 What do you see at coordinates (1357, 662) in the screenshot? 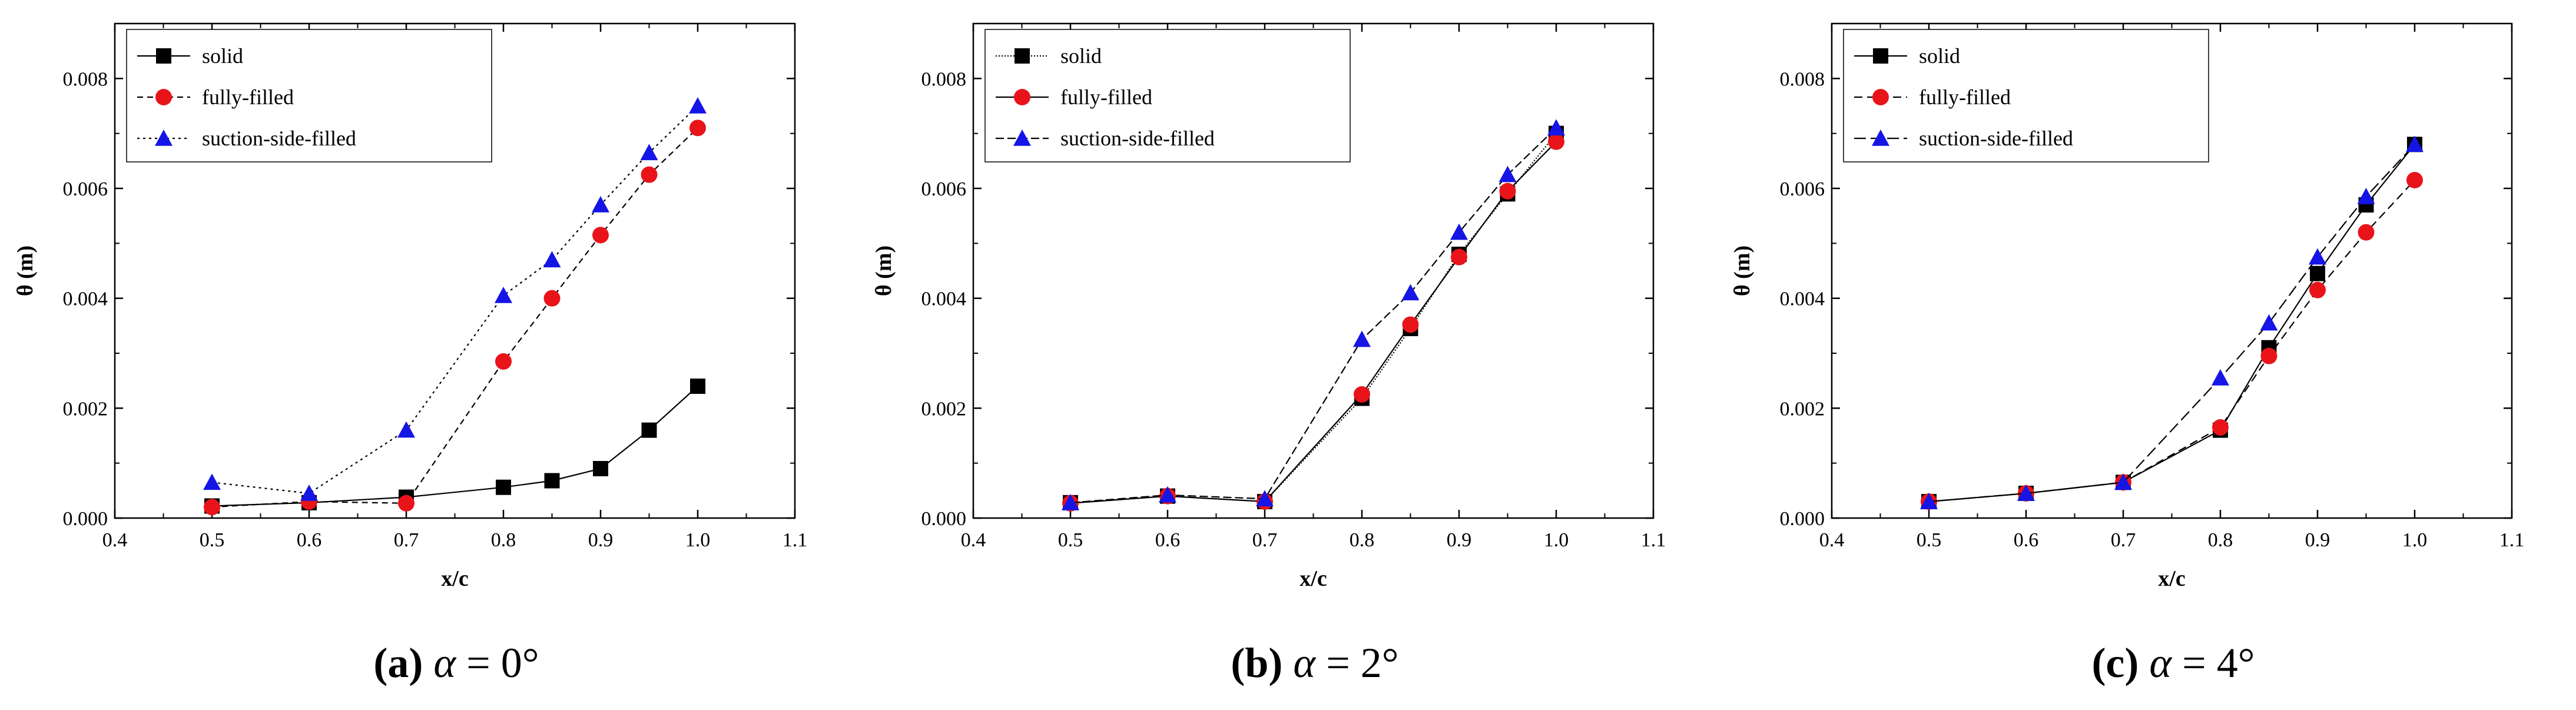
I see `caption-text: = 2°` at bounding box center [1357, 662].